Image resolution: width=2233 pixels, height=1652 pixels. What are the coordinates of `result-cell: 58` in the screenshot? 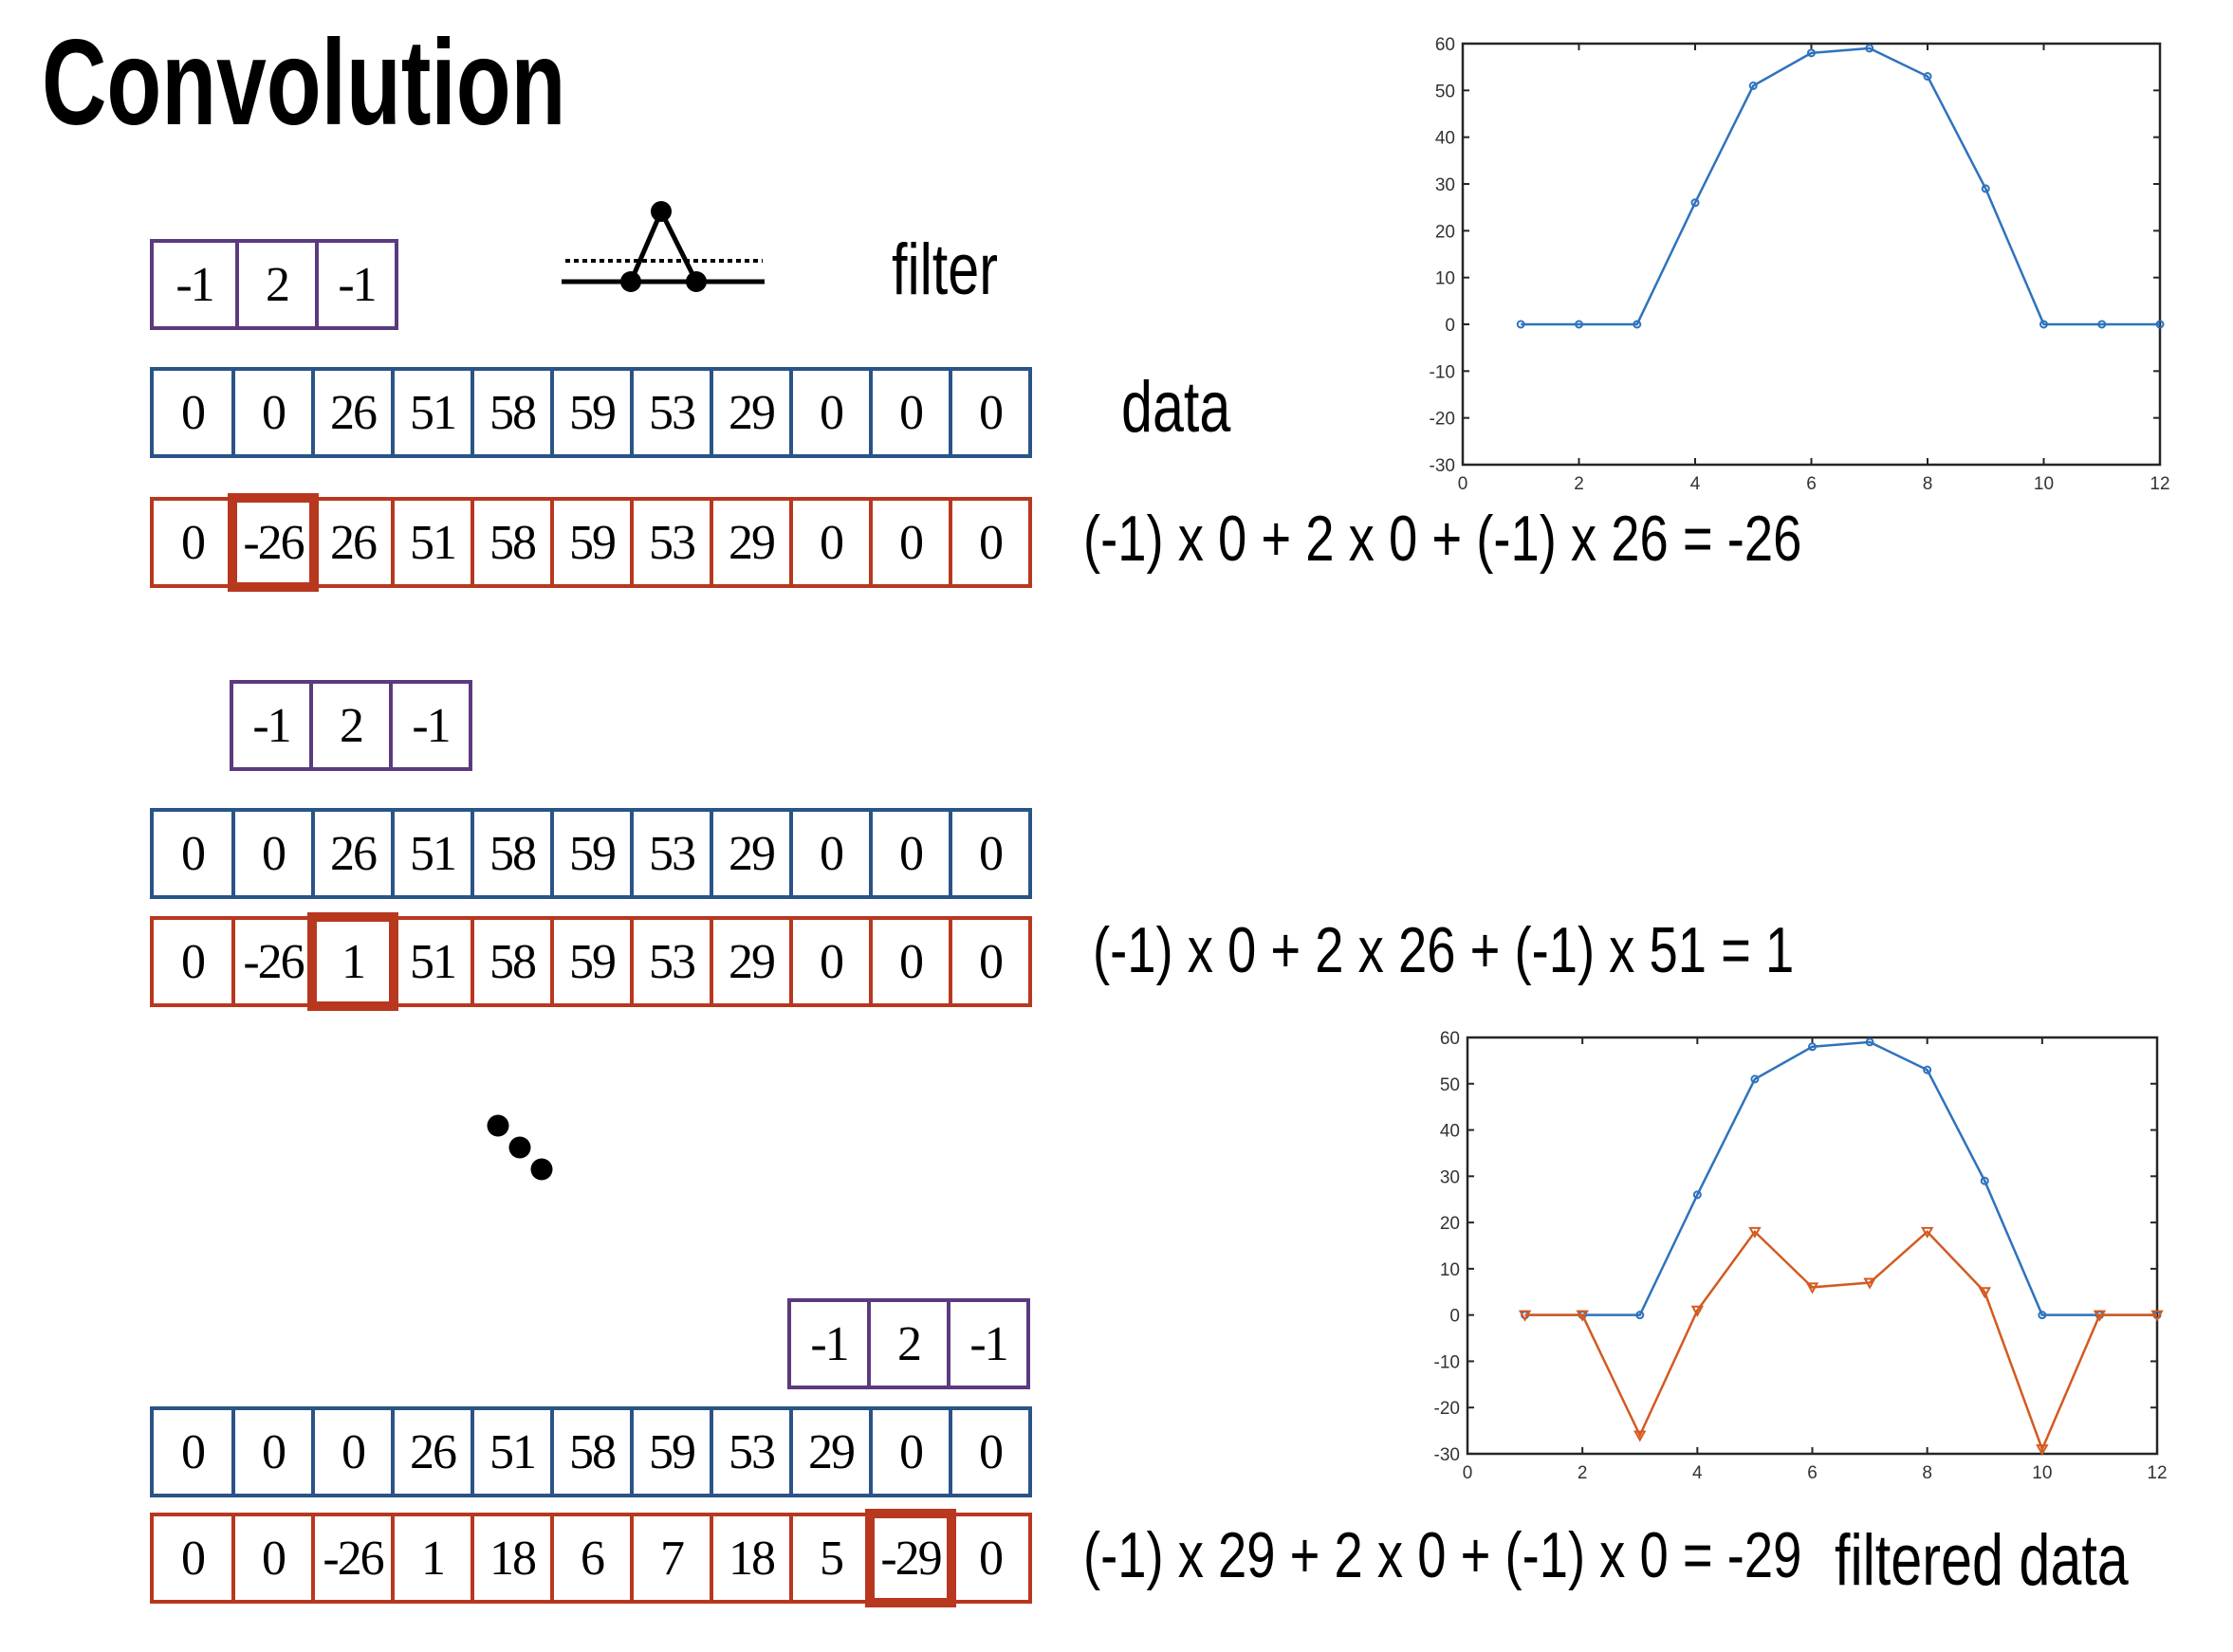 It's located at (512, 543).